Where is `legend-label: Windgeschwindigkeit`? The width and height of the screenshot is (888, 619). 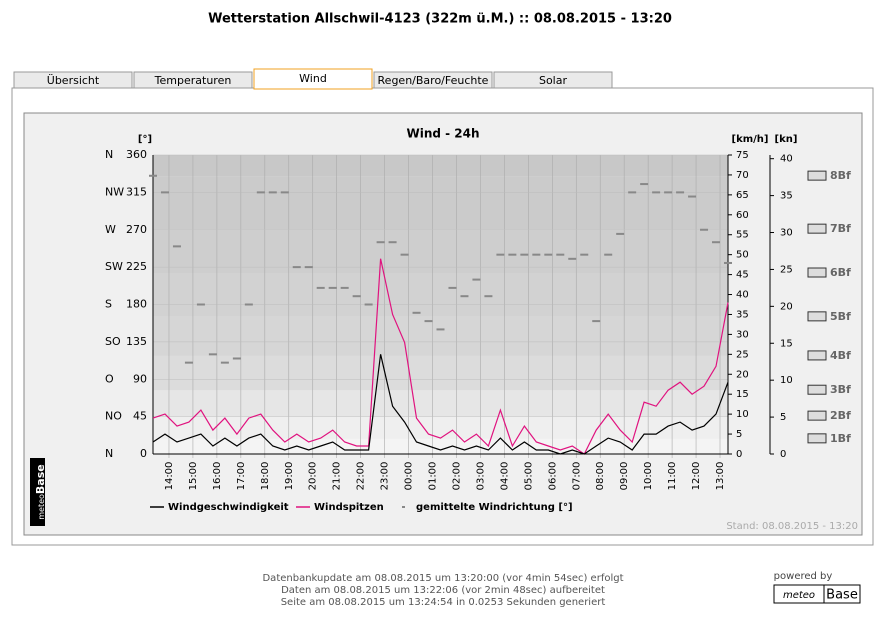
legend-label: Windgeschwindigkeit is located at coordinates (228, 507).